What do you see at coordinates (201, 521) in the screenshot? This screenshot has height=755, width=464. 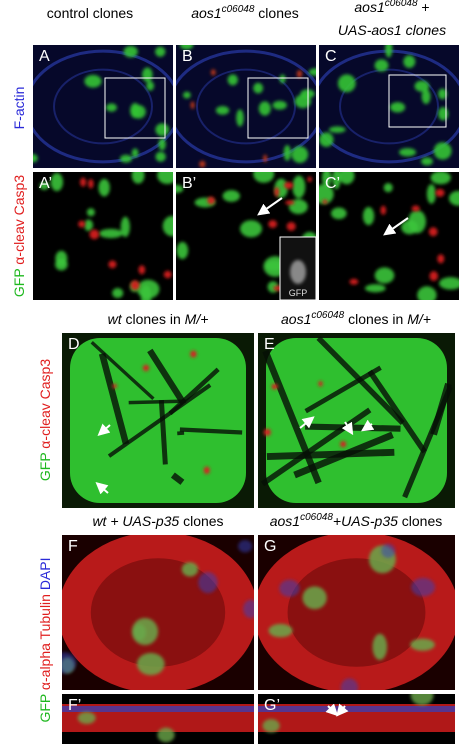 I see `header-text: clones` at bounding box center [201, 521].